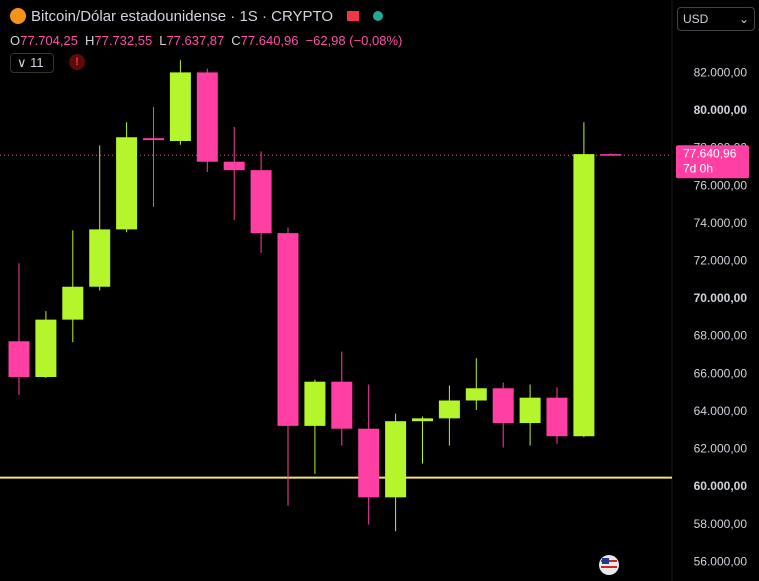 Image resolution: width=759 pixels, height=581 pixels. I want to click on y-tick-label: 56.000,00, so click(721, 561).